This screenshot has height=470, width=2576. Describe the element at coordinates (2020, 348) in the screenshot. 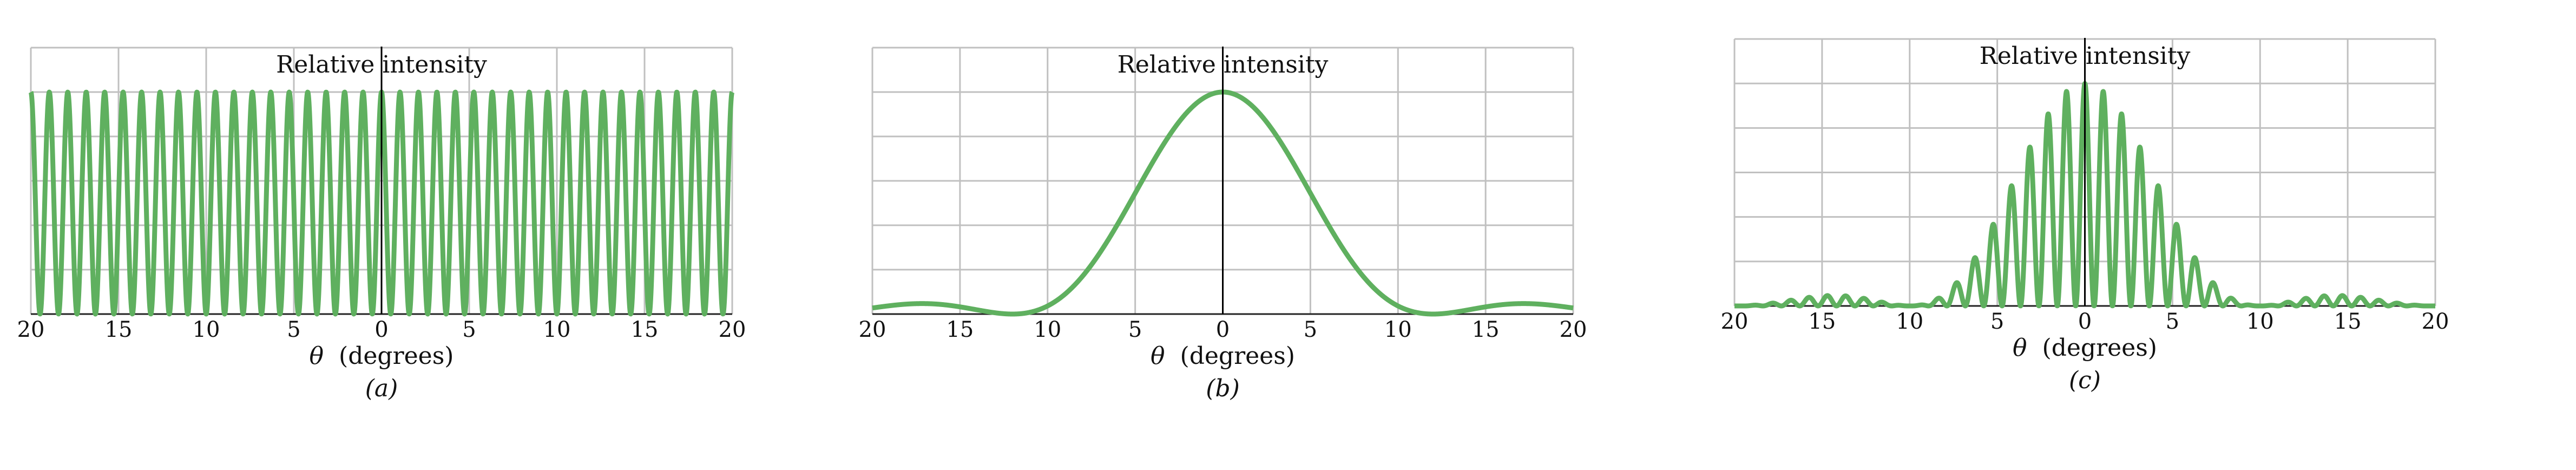

I see `panel-c-x-symbol: θ` at that location.